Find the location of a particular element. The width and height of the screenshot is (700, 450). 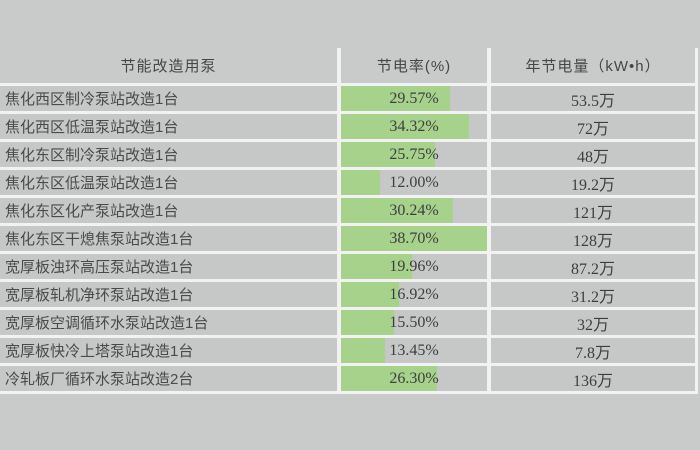

annual-saving-cell: 19.2万 is located at coordinates (593, 182).